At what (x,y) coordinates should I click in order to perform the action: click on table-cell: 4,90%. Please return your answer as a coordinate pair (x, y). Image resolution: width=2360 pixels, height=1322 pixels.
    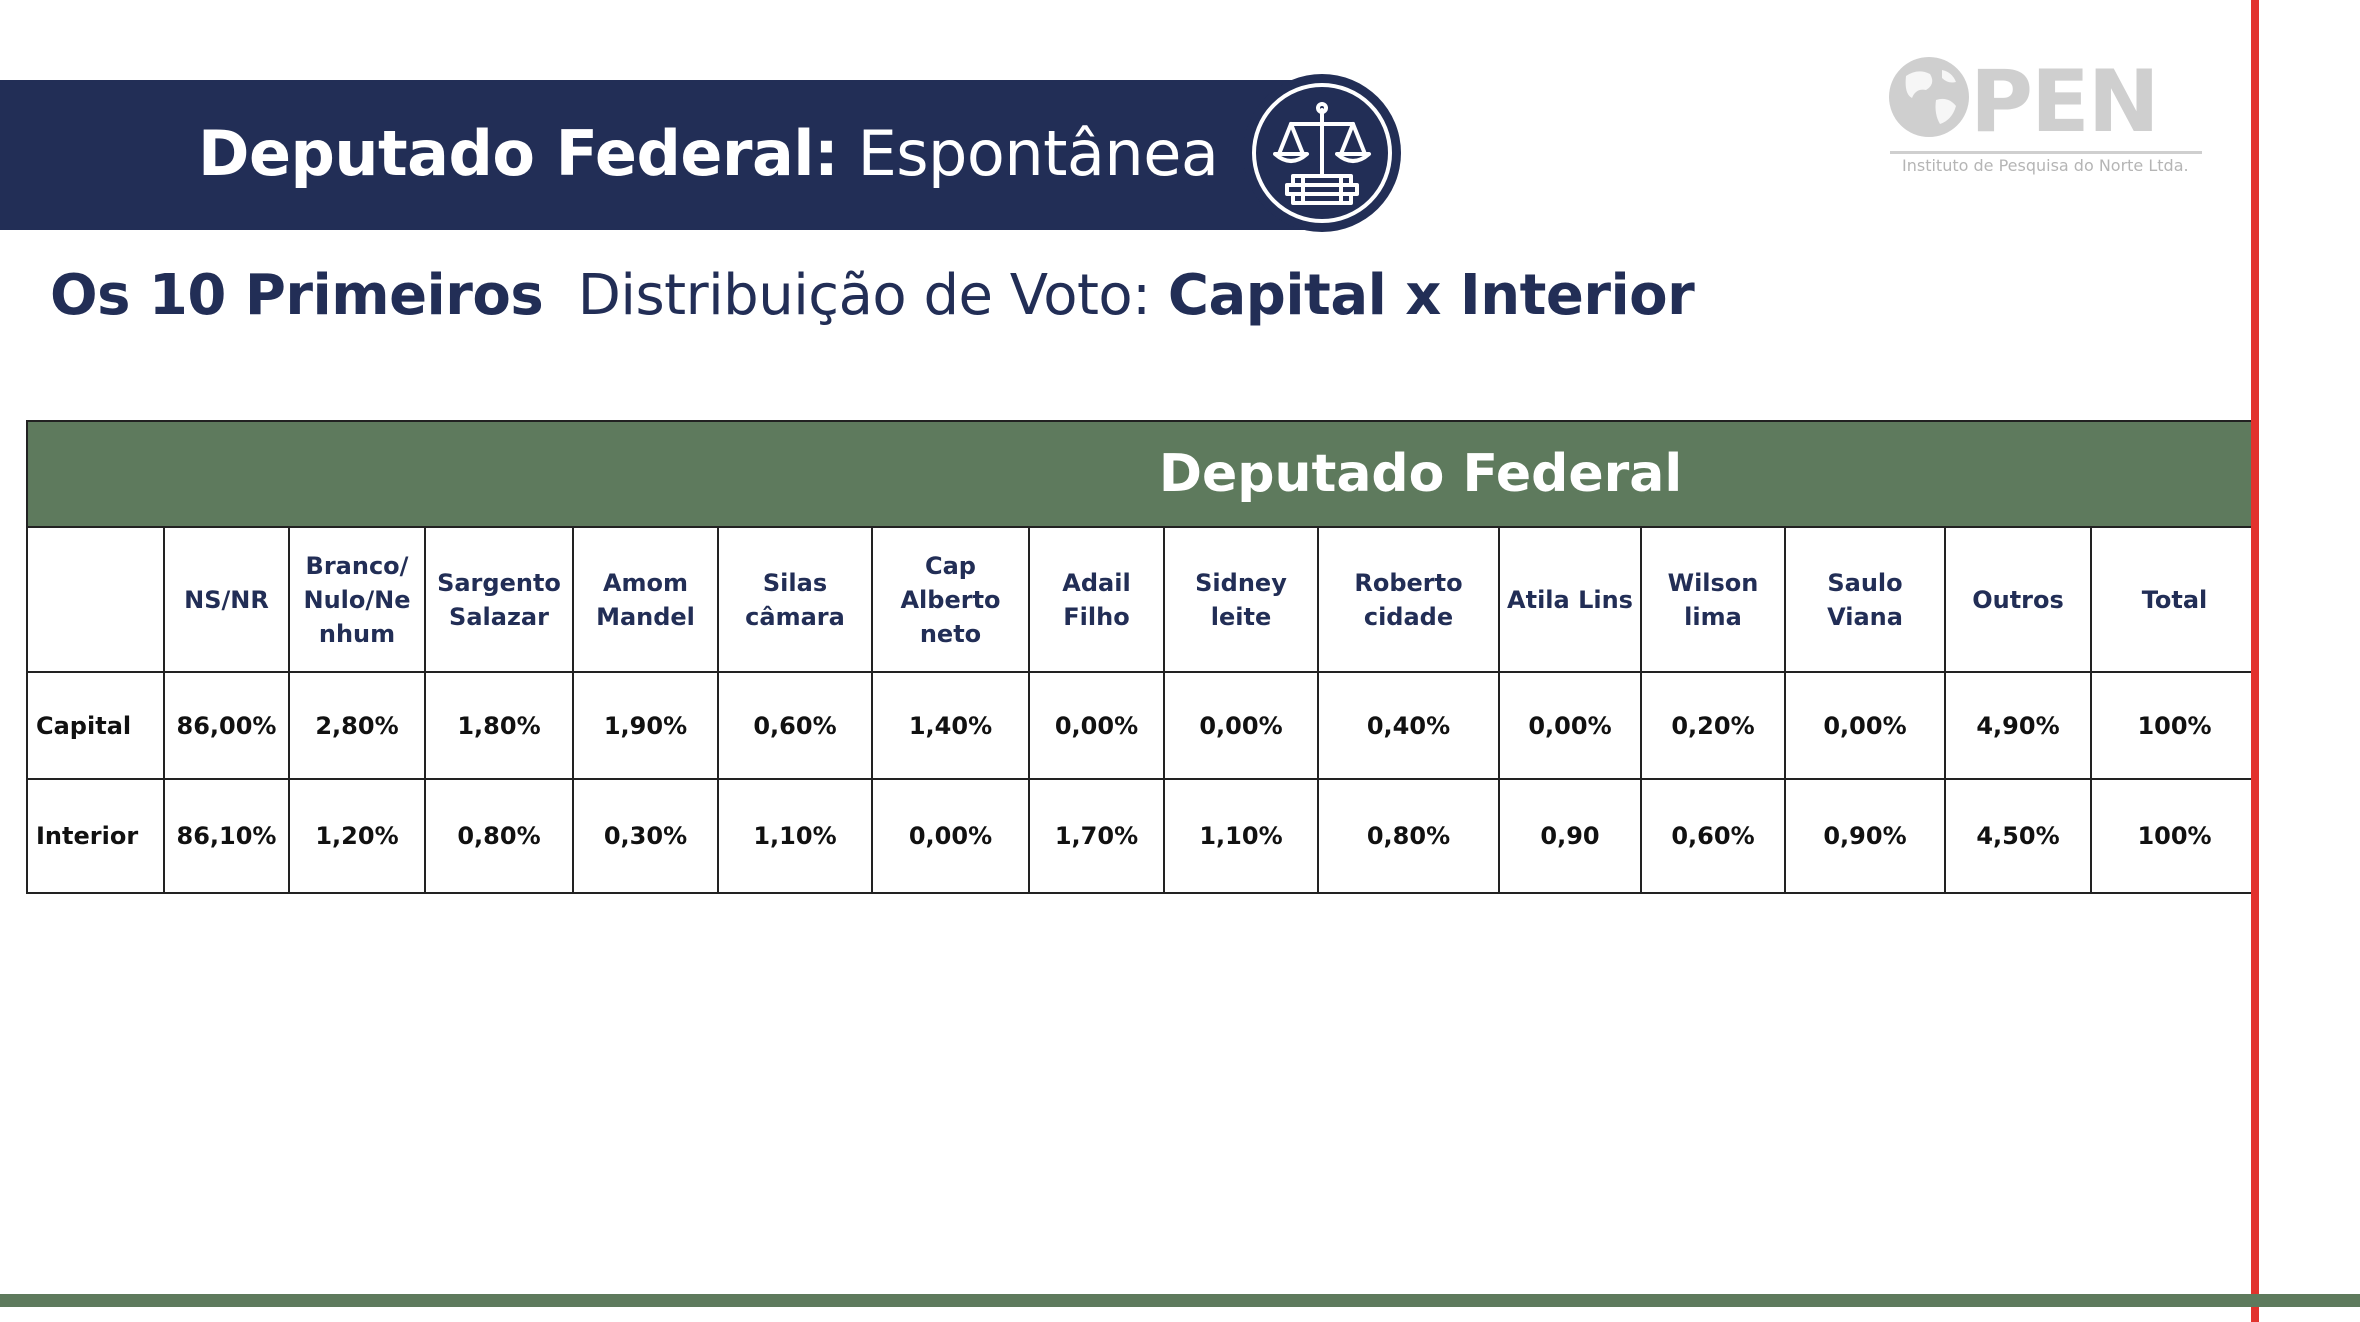
    Looking at the image, I should click on (2018, 725).